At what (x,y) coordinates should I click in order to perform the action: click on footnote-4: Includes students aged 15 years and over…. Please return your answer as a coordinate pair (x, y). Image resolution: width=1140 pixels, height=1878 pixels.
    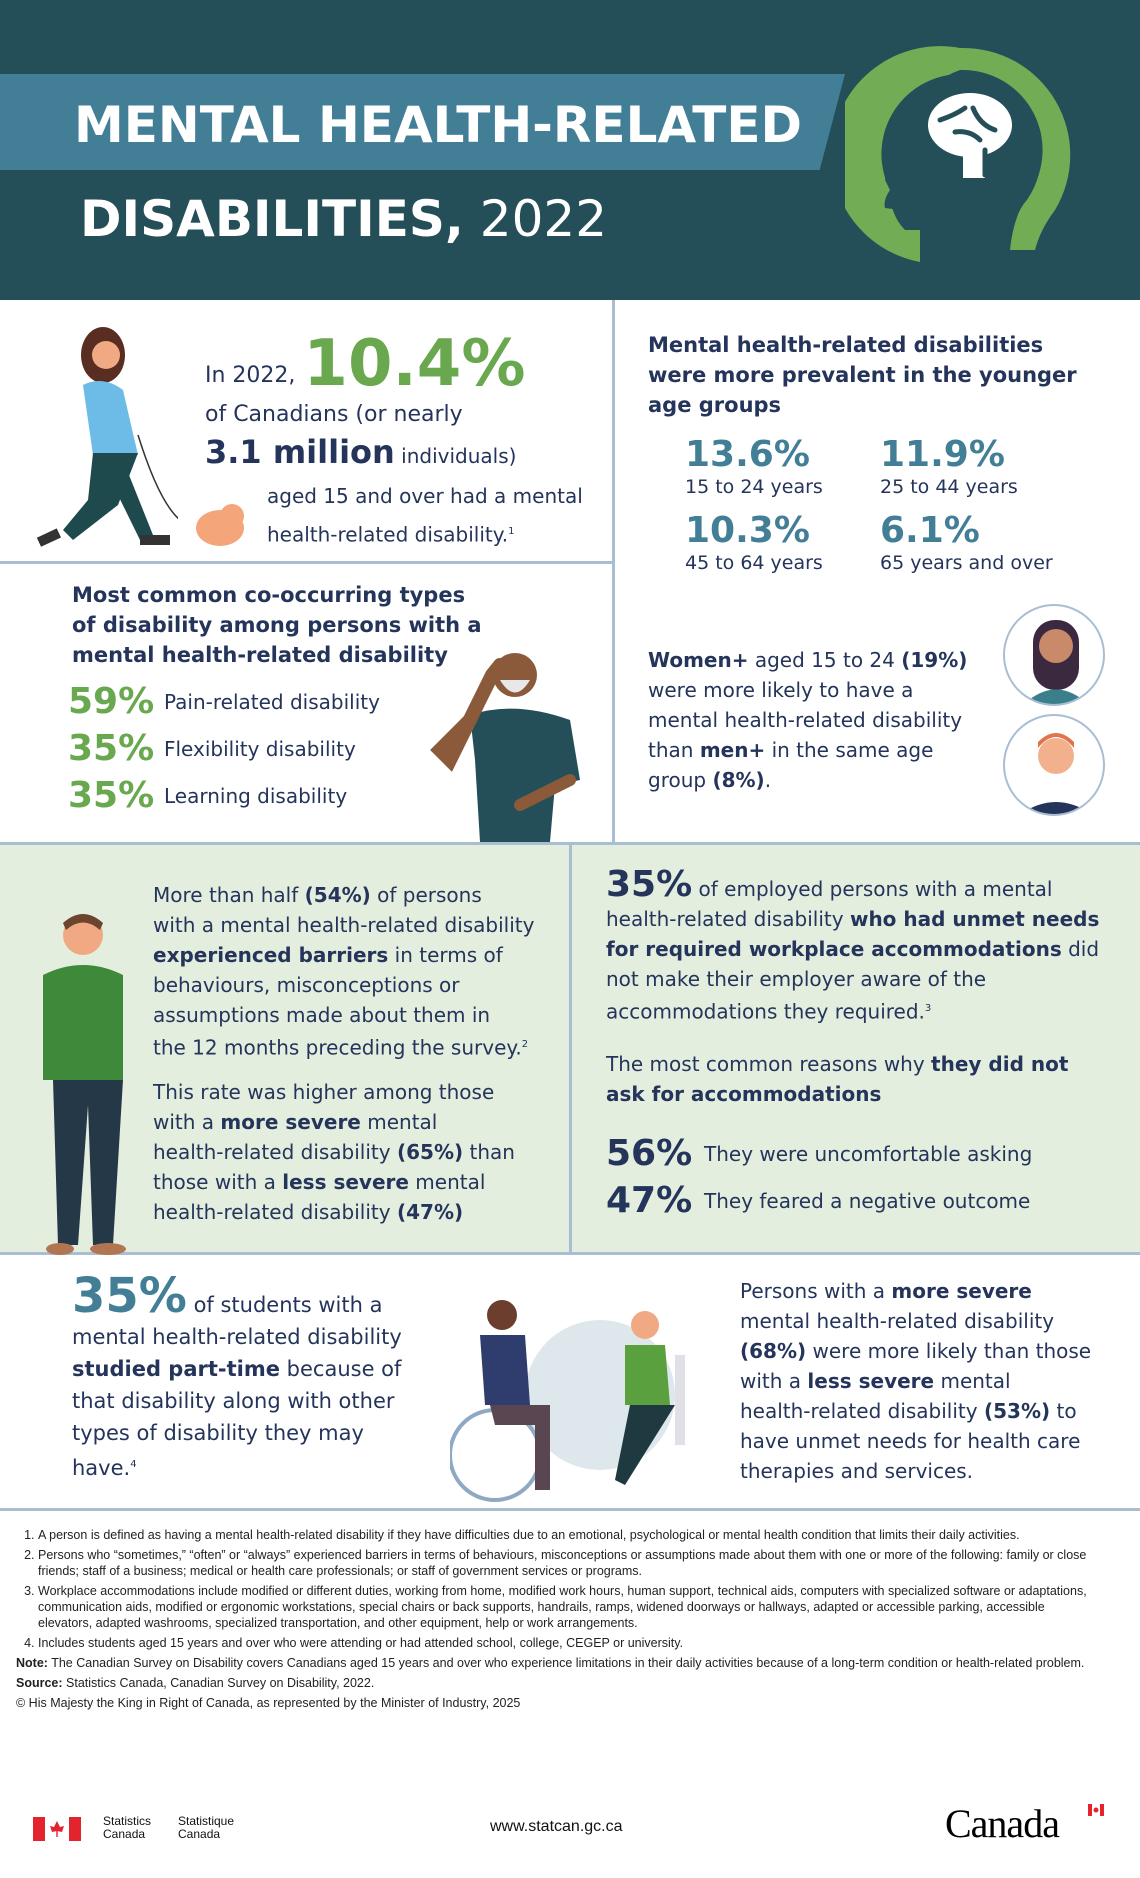
    Looking at the image, I should click on (567, 1643).